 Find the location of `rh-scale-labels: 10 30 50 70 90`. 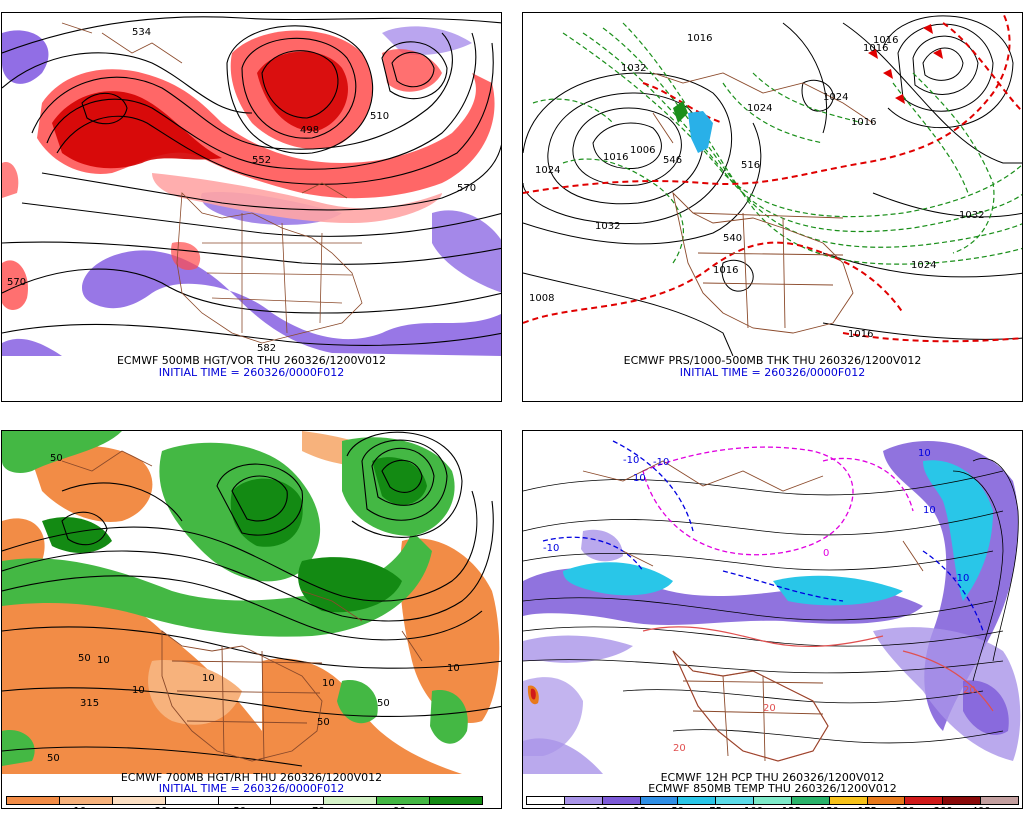

rh-scale-labels: 10 30 50 70 90 is located at coordinates (244, 807).